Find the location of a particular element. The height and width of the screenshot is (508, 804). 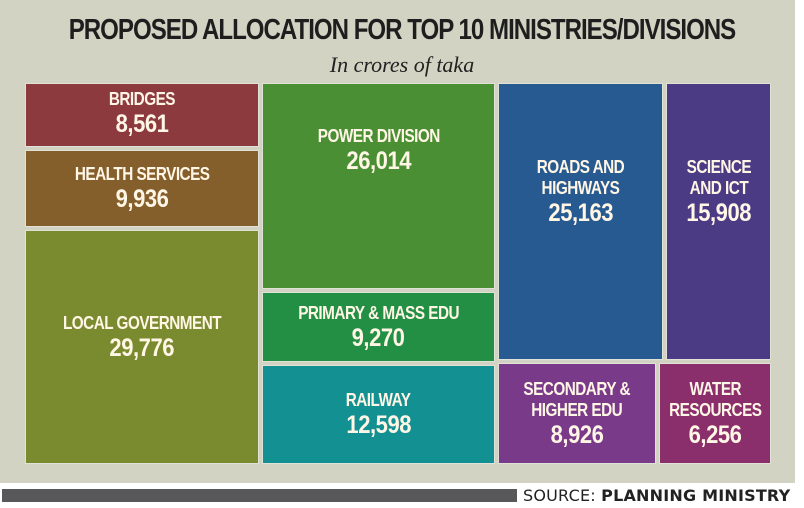

tile-label: POWER DIVISION is located at coordinates (378, 135).